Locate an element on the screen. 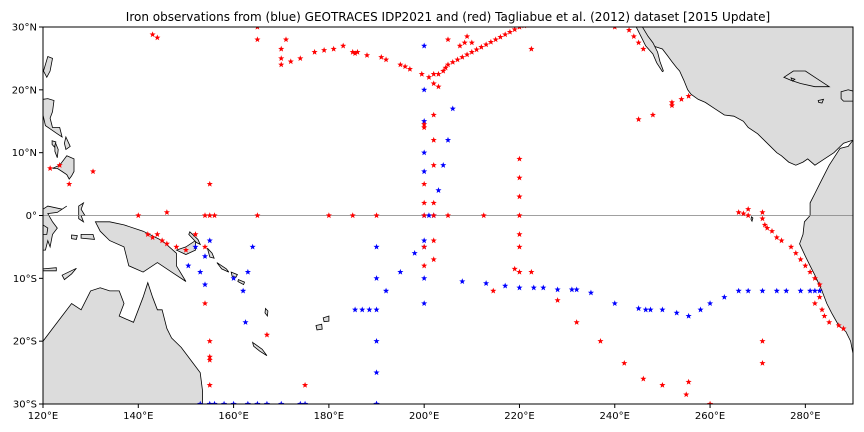 The image size is (864, 432). x-tick-label: 260°E is located at coordinates (710, 416).